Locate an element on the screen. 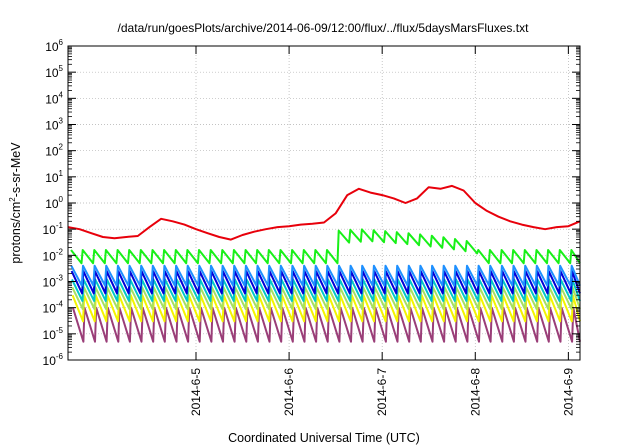 The height and width of the screenshot is (448, 640). y-tick-label: 10⁻⁴ is located at coordinates (53, 308).